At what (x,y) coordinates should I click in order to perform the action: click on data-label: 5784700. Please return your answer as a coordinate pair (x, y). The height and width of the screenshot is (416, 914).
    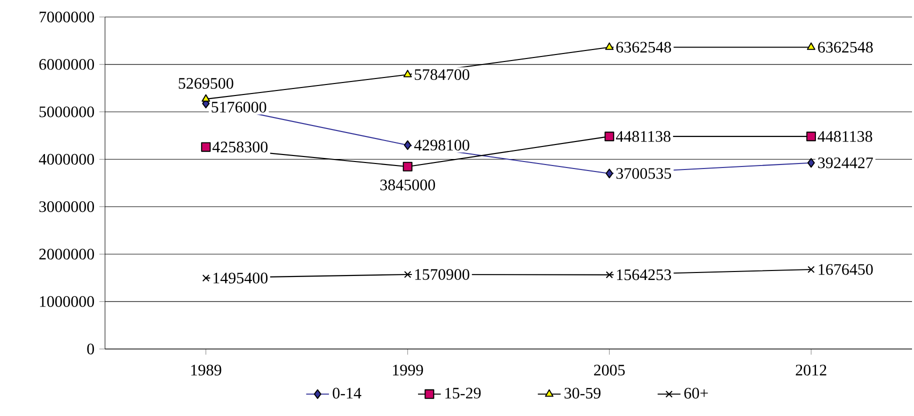
    Looking at the image, I should click on (442, 74).